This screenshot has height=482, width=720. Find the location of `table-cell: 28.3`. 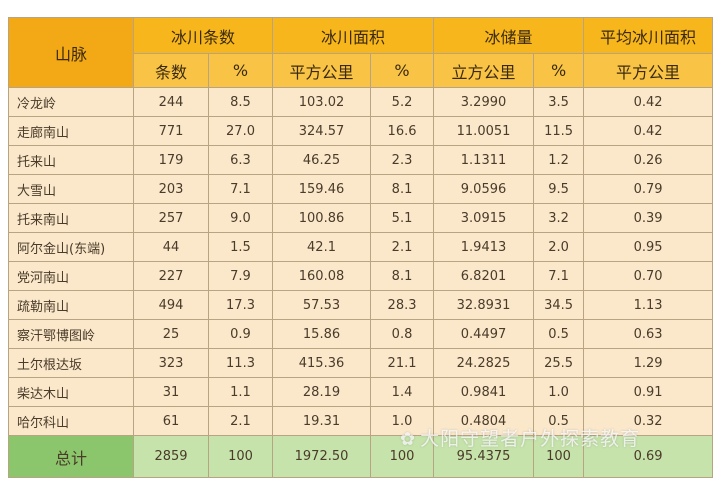

table-cell: 28.3 is located at coordinates (402, 305).